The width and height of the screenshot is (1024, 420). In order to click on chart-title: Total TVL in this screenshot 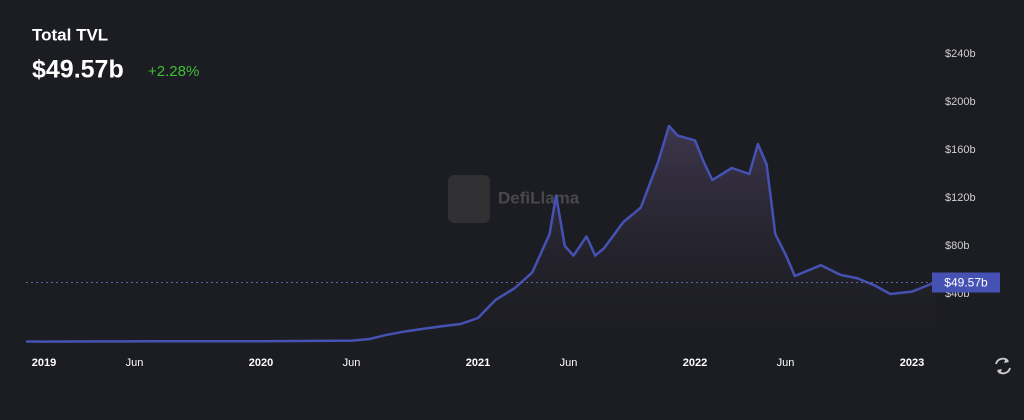, I will do `click(70, 34)`.